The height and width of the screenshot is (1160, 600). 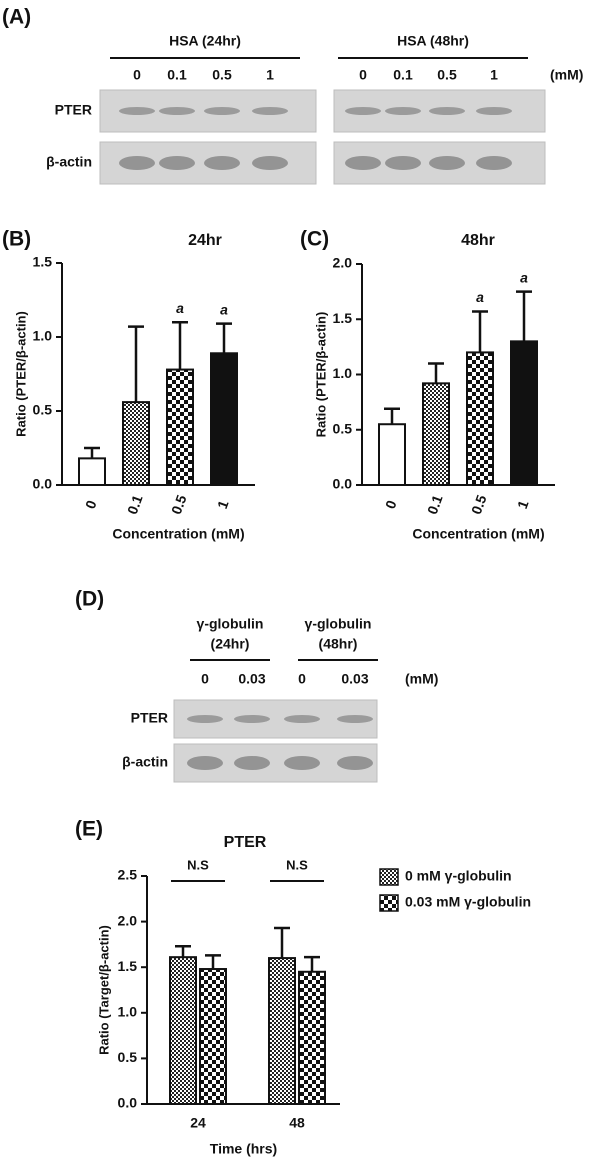 What do you see at coordinates (314, 239) in the screenshot?
I see `panel-label: (C)` at bounding box center [314, 239].